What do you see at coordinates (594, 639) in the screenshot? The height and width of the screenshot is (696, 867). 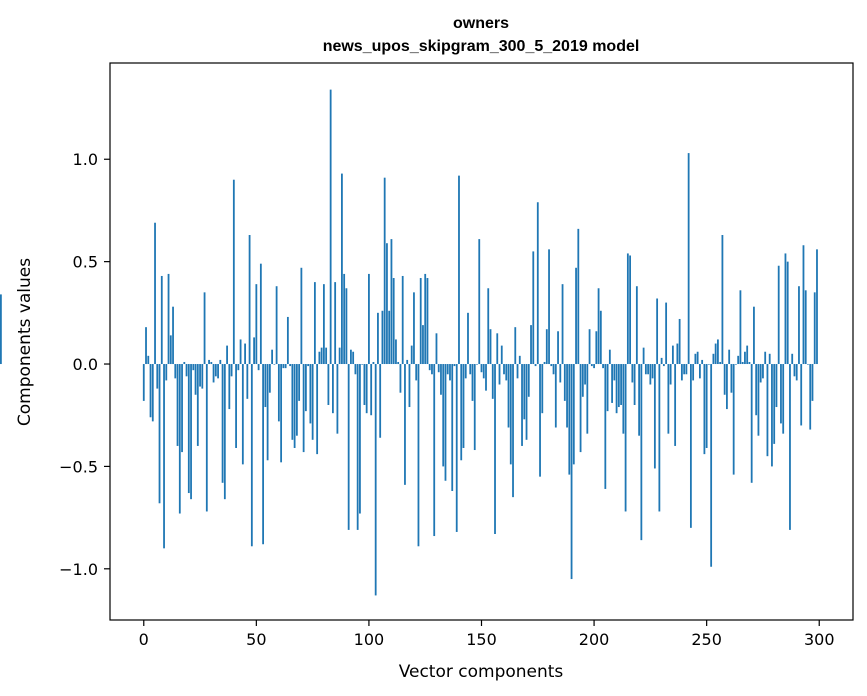 I see `x-tick-label: 200` at bounding box center [594, 639].